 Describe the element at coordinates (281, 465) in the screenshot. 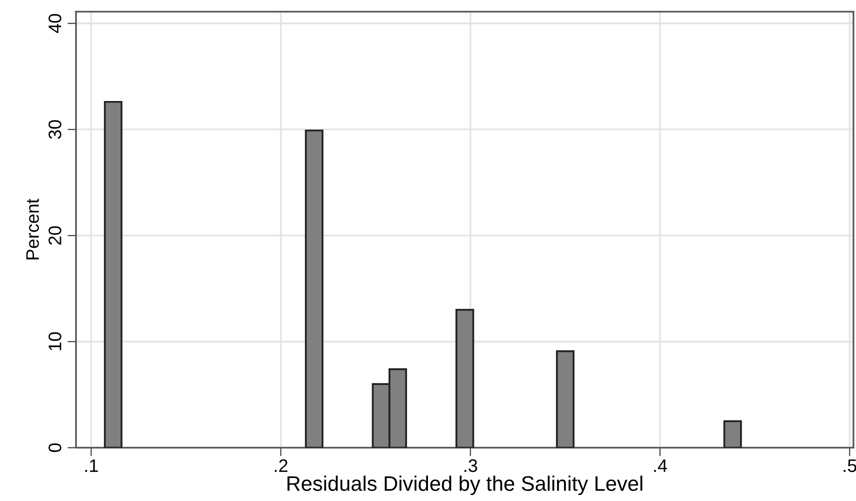

I see `x-tick-label: .2` at that location.